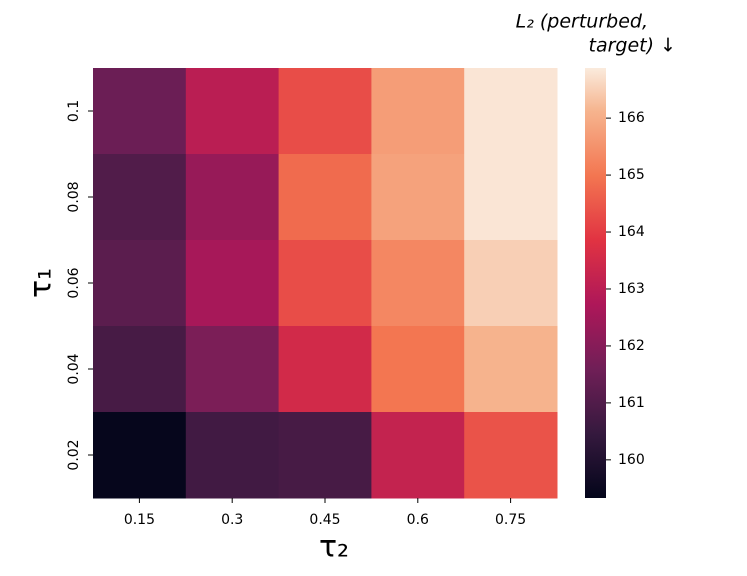 The width and height of the screenshot is (747, 576). What do you see at coordinates (74, 111) in the screenshot?
I see `y-tick-label: 0.1` at bounding box center [74, 111].